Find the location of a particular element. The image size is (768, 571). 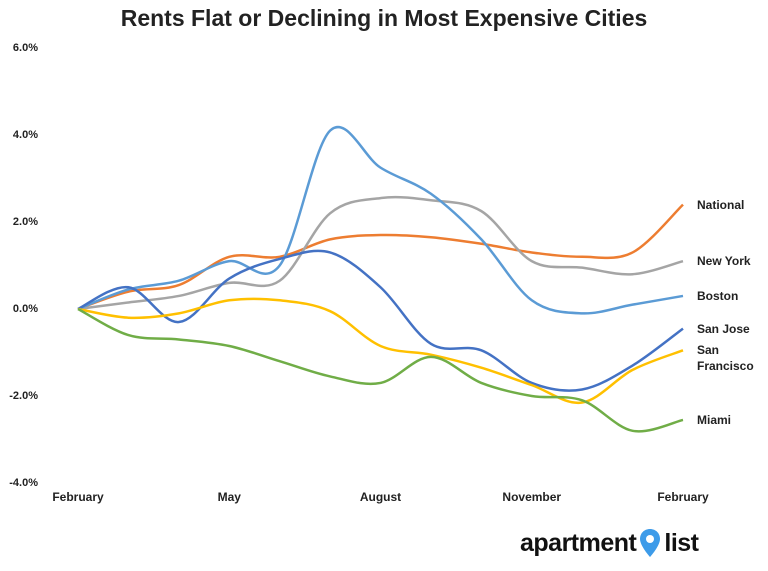

x-tick-label: May is located at coordinates (230, 497).